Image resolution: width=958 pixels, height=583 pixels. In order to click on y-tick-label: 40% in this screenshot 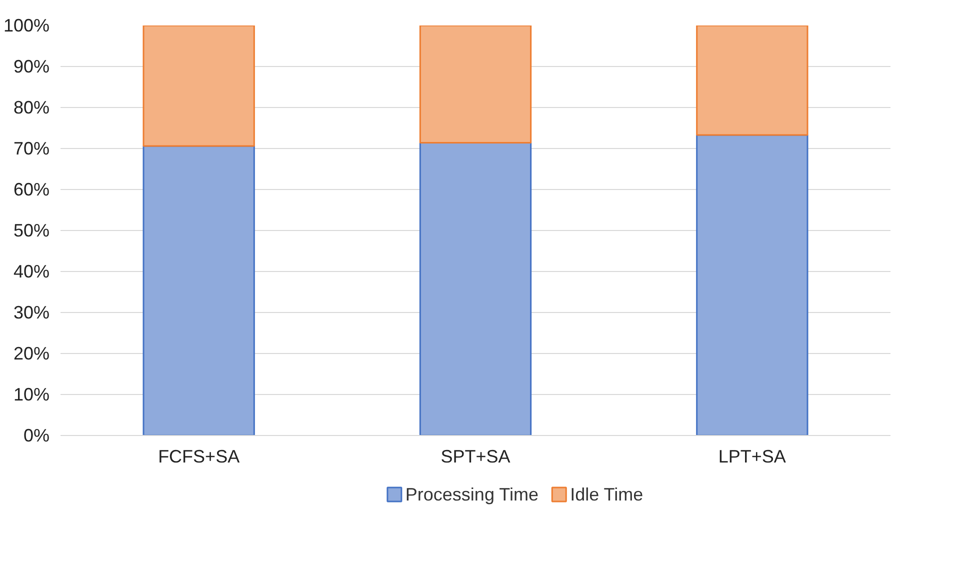, I will do `click(31, 272)`.